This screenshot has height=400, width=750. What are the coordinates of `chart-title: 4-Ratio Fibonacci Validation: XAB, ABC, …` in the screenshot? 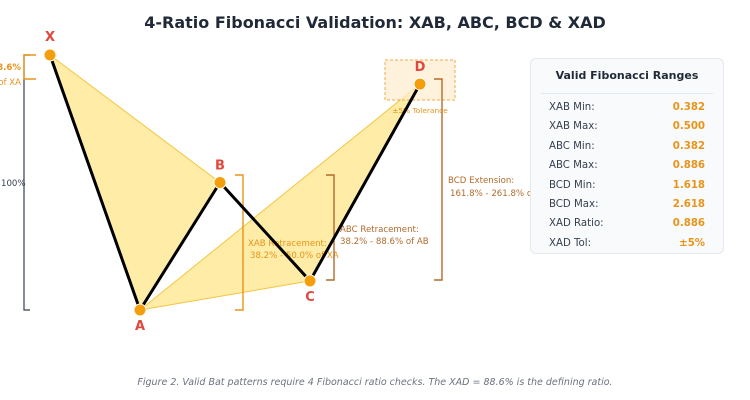 It's located at (375, 22).